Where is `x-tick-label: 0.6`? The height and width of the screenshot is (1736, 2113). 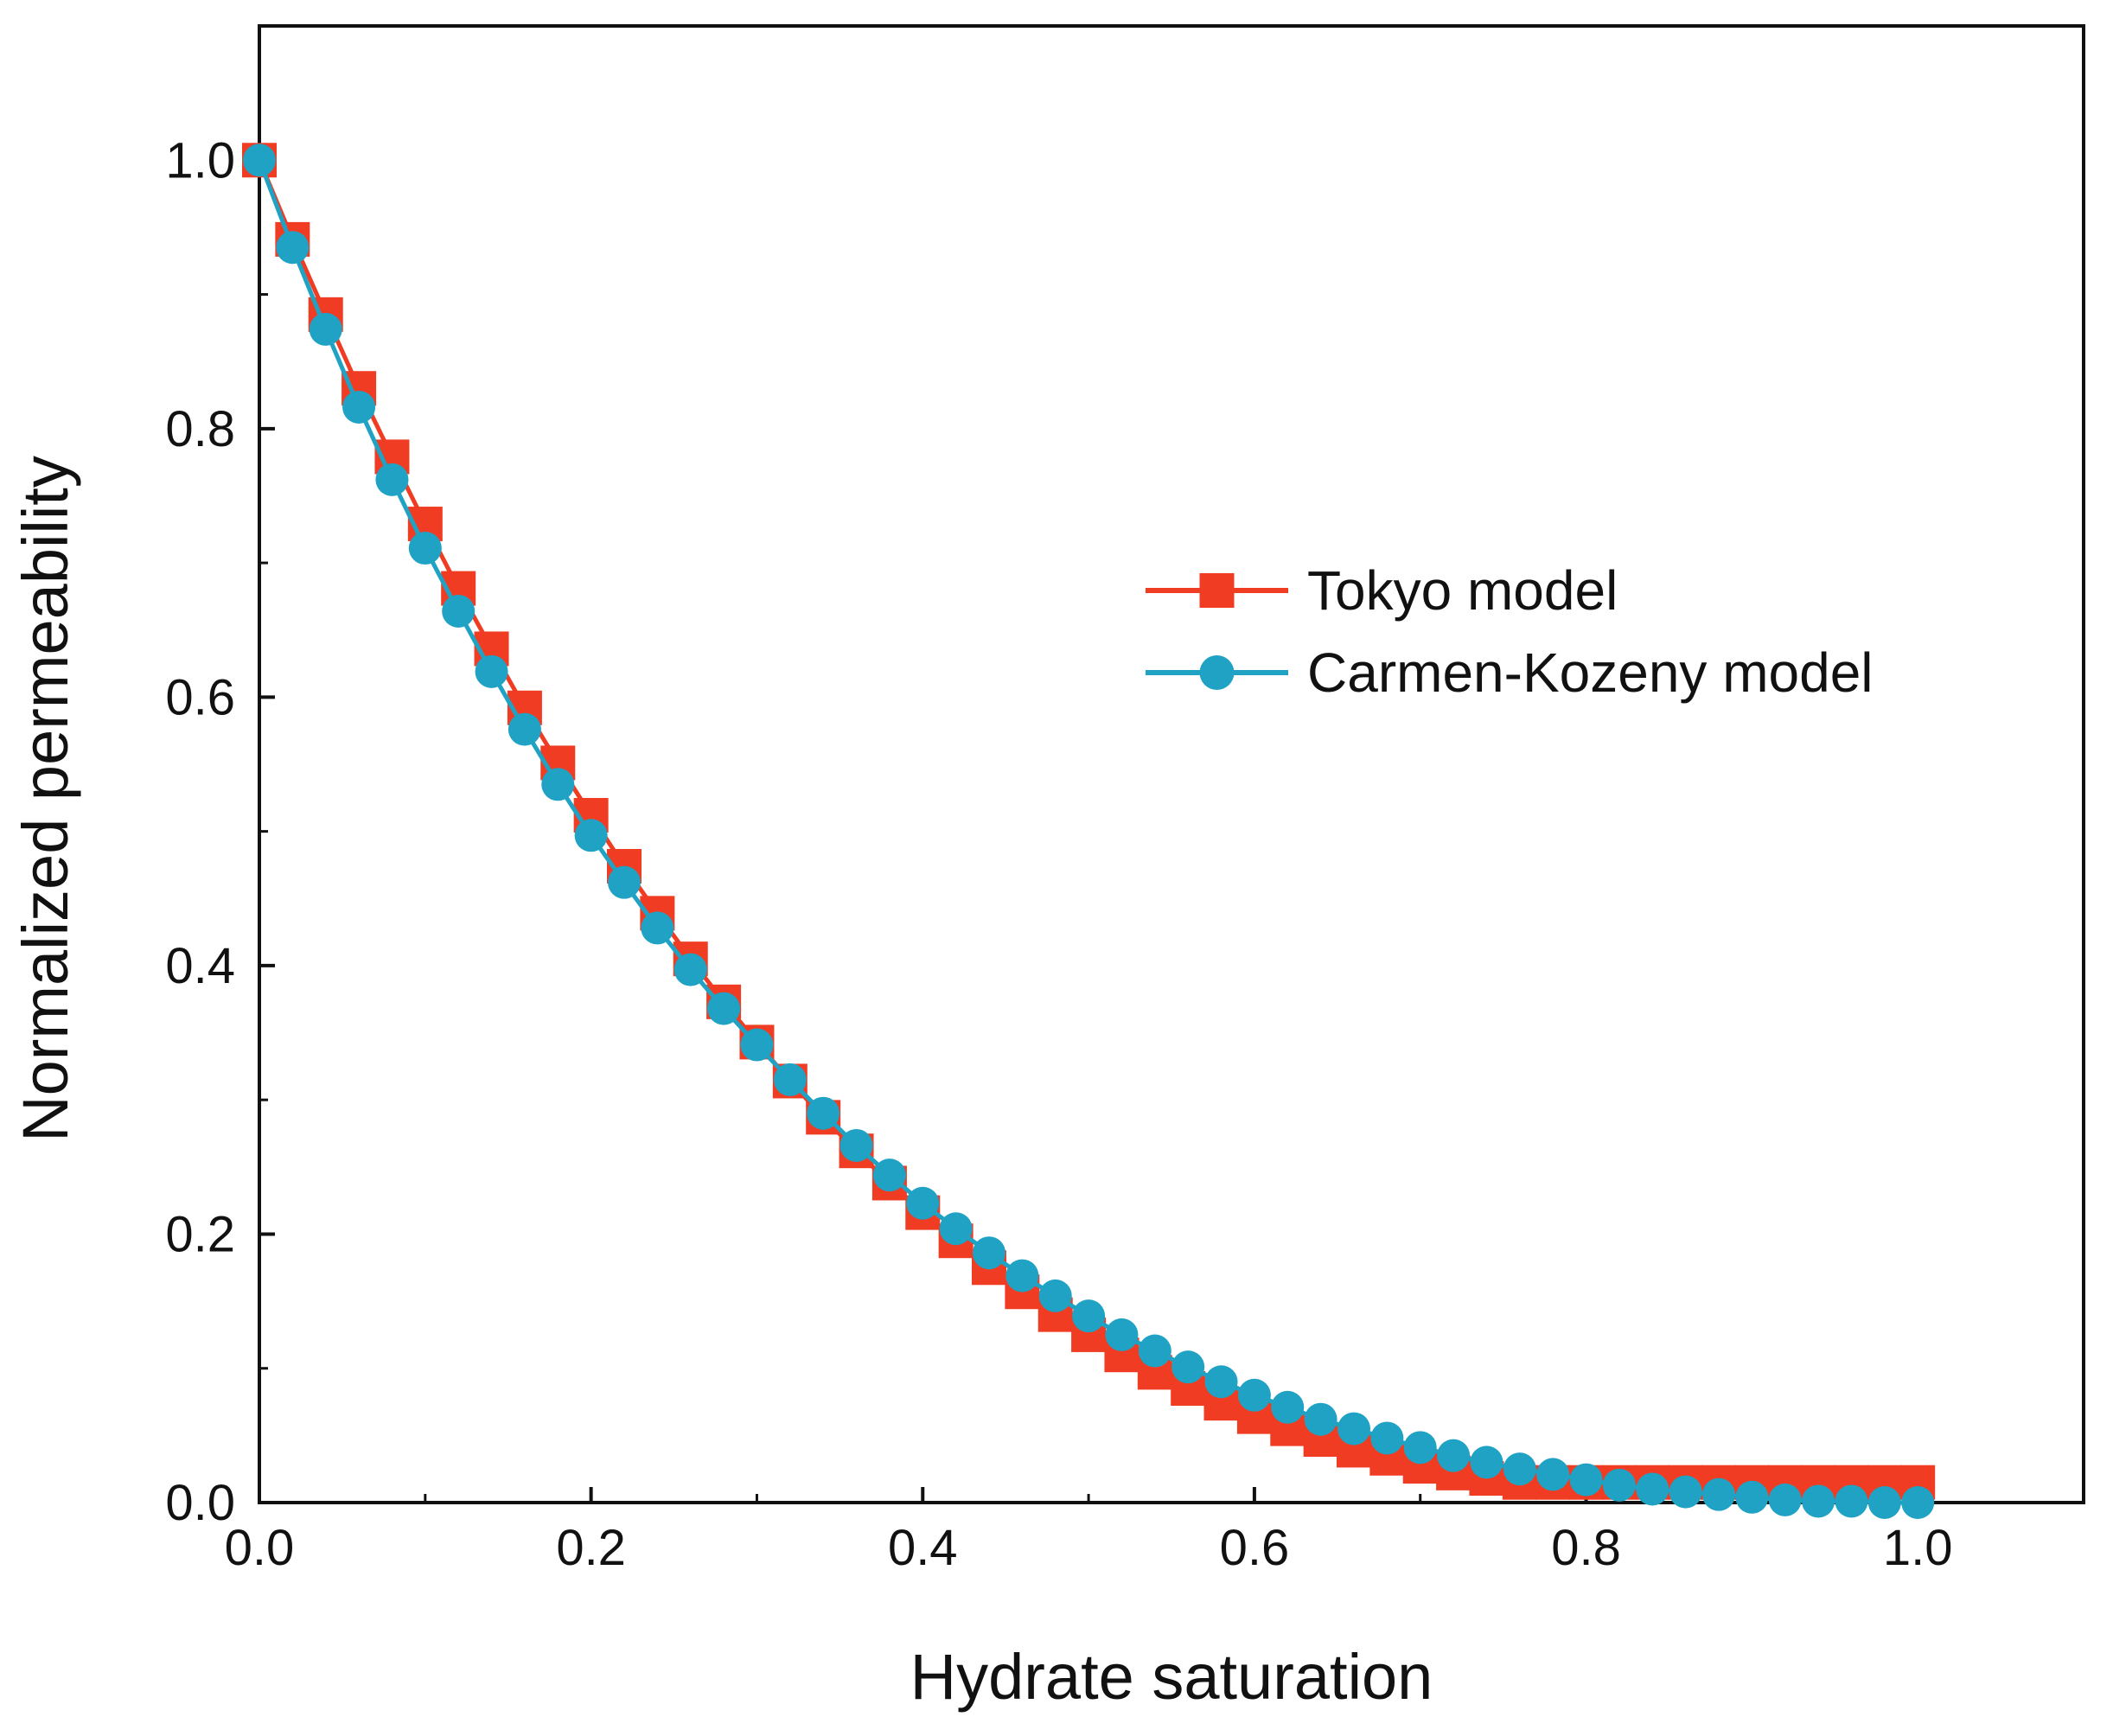
x-tick-label: 0.6 is located at coordinates (1255, 1548).